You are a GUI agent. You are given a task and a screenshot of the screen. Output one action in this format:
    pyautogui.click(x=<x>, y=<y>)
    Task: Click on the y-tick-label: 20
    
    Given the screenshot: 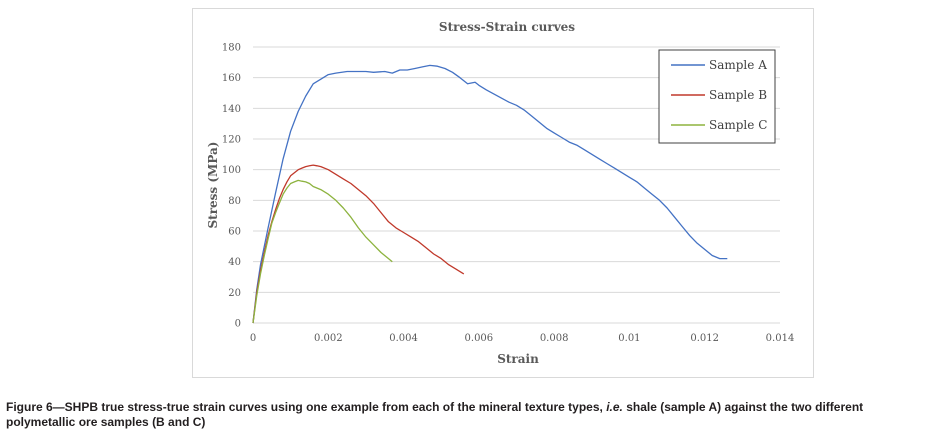 What is the action you would take?
    pyautogui.click(x=234, y=293)
    